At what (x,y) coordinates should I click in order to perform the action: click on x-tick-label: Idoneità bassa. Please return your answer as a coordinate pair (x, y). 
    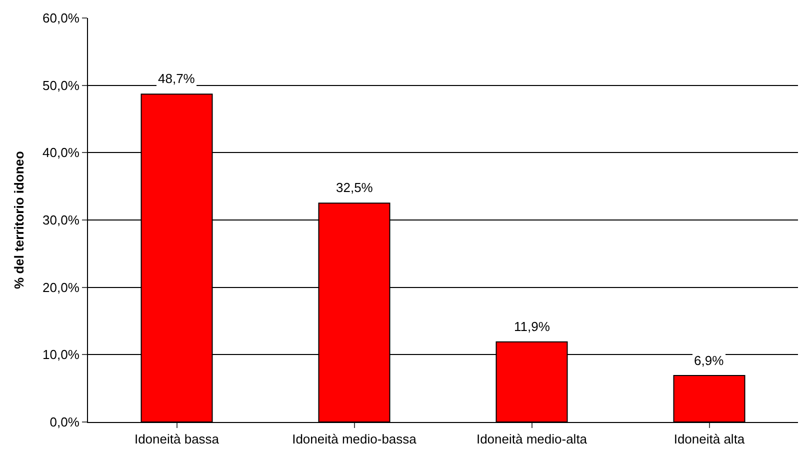
    Looking at the image, I should click on (177, 439).